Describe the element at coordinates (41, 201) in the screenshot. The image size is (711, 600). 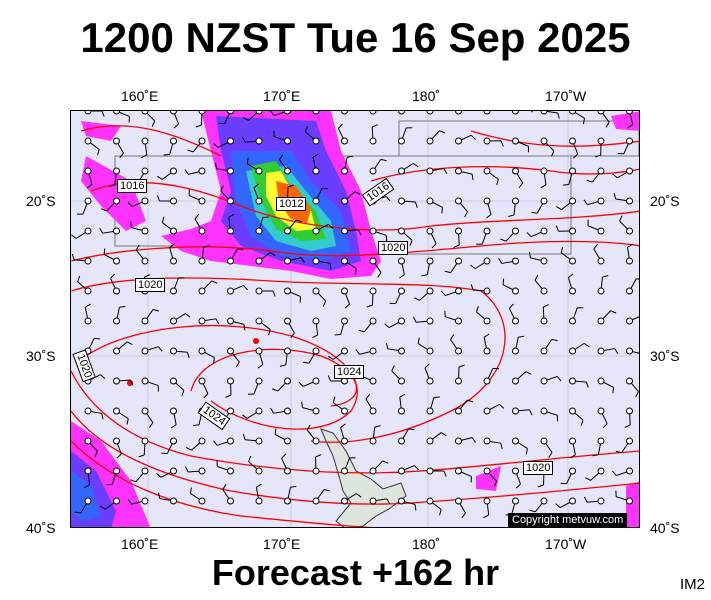
I see `lat-label-left-20s: 20˚S` at that location.